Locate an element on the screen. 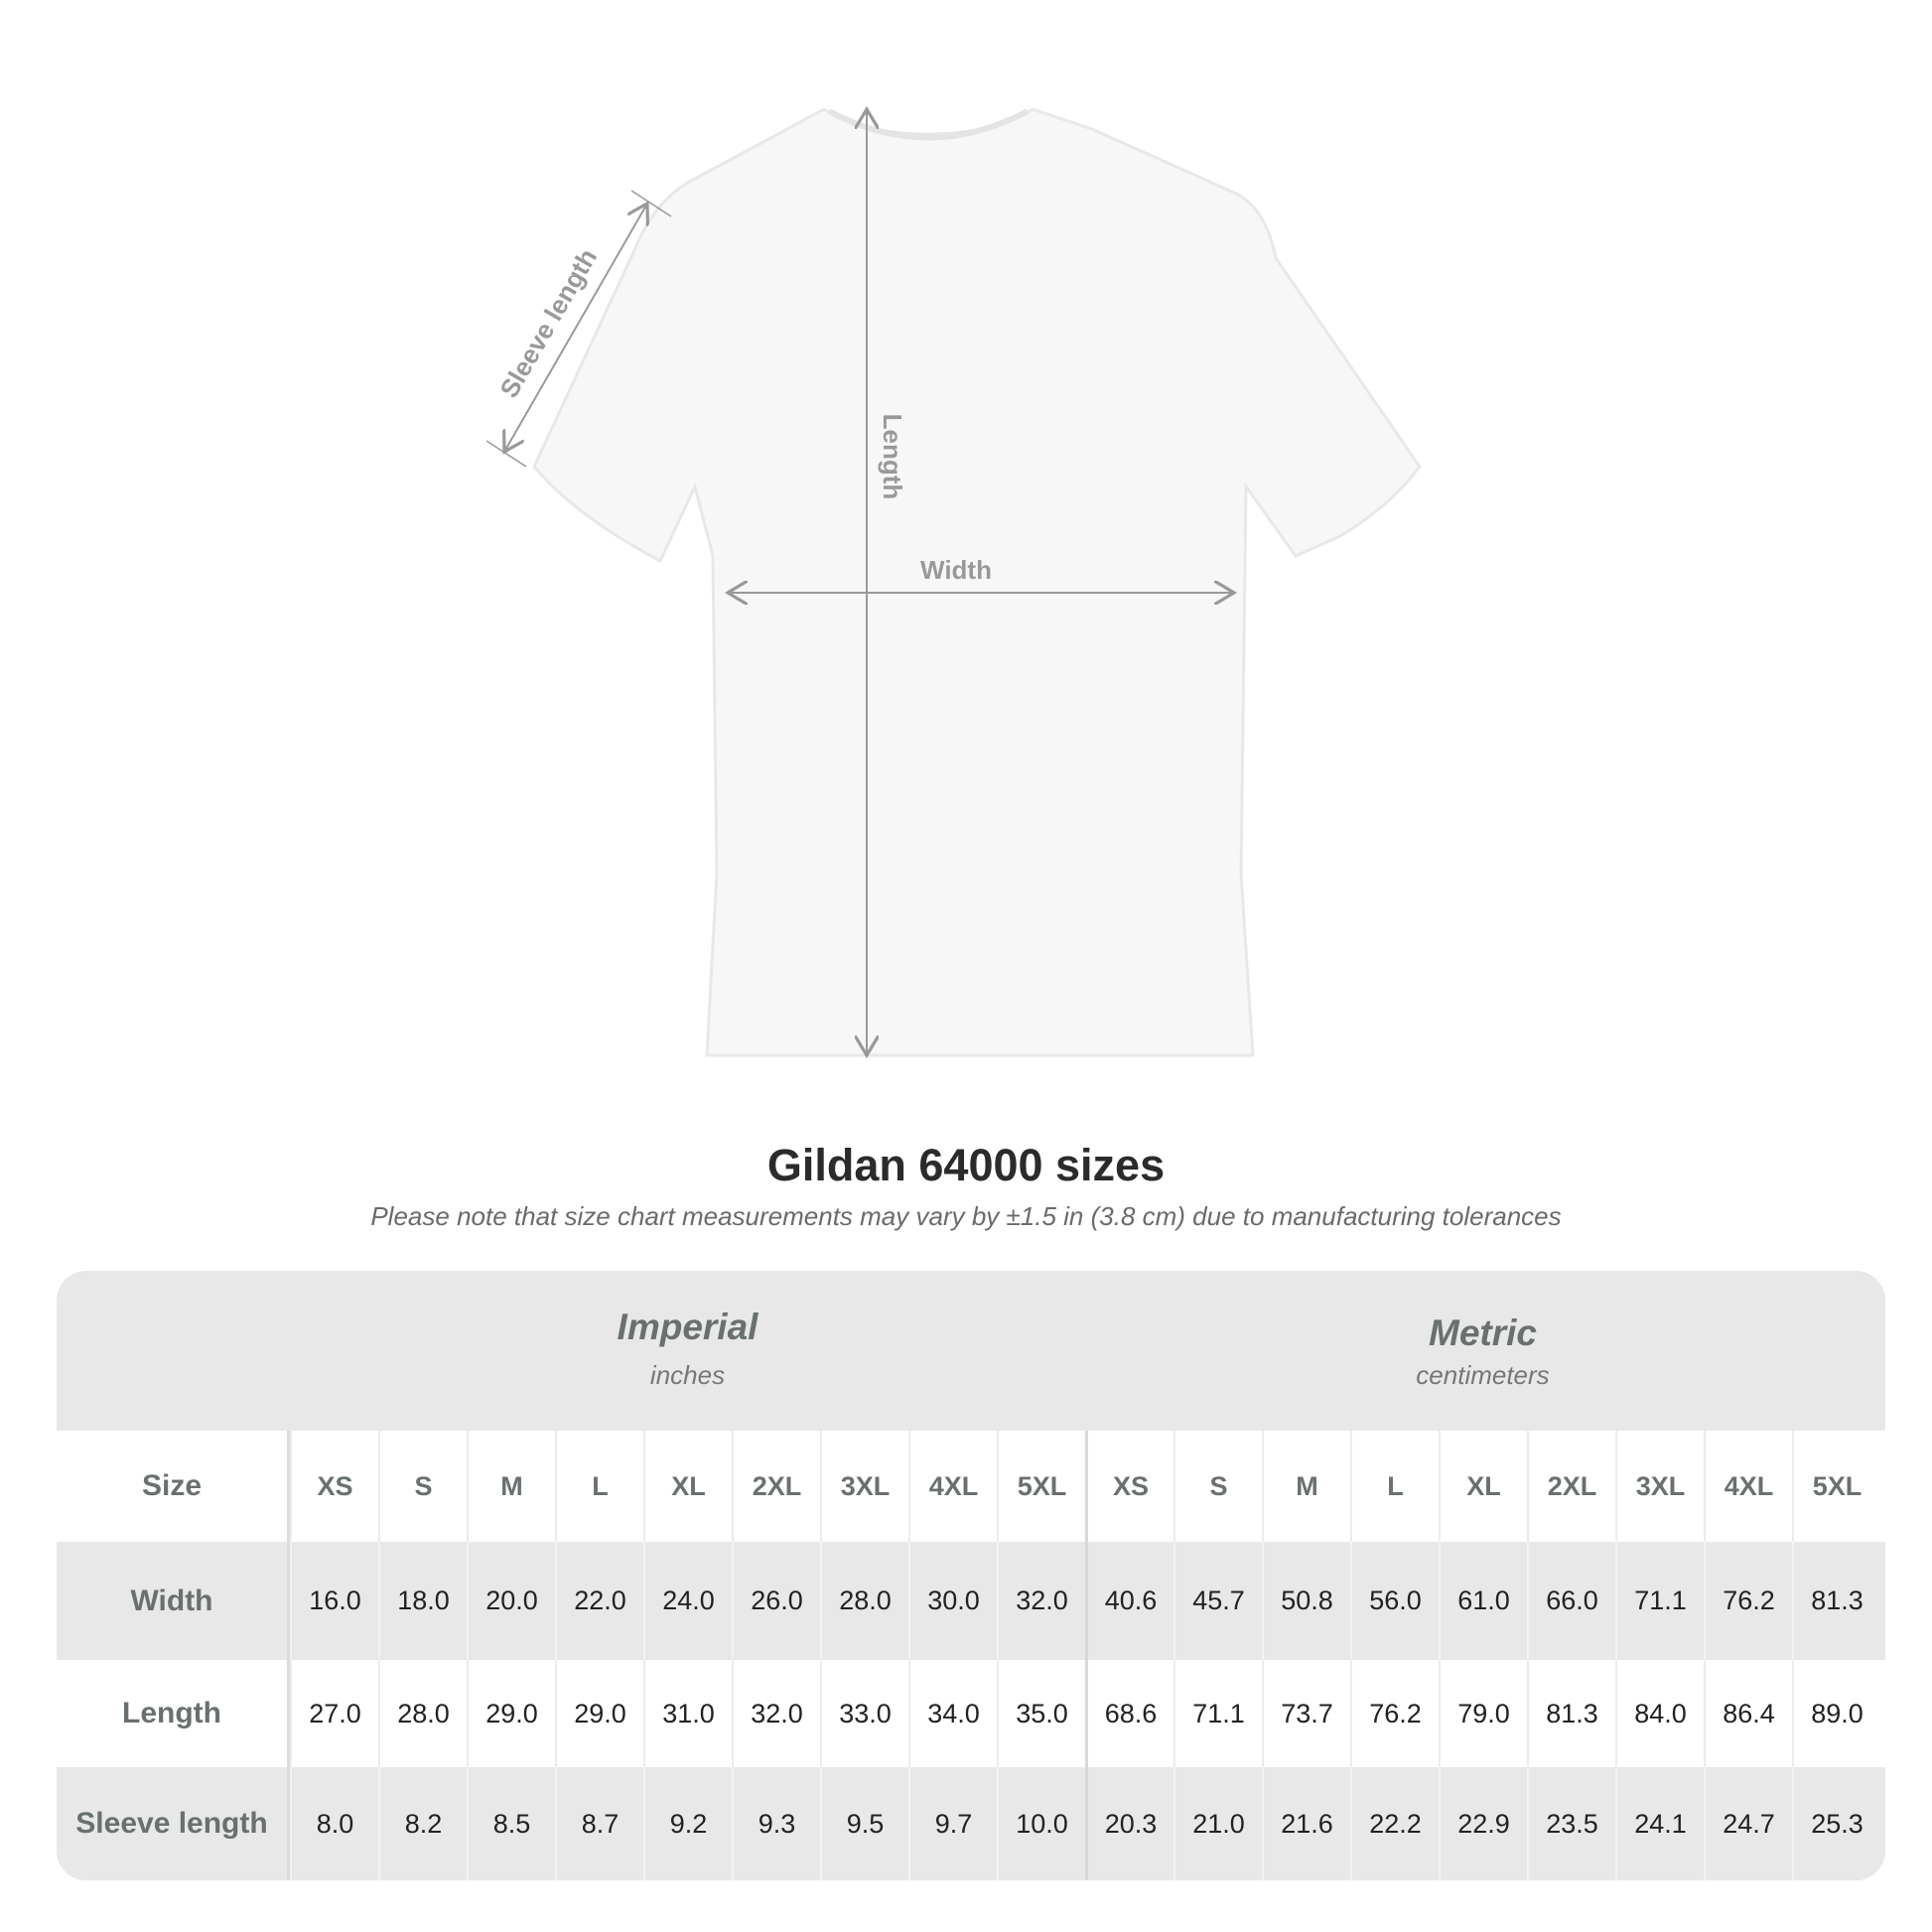  imperial-label: Imperial is located at coordinates (688, 1327).